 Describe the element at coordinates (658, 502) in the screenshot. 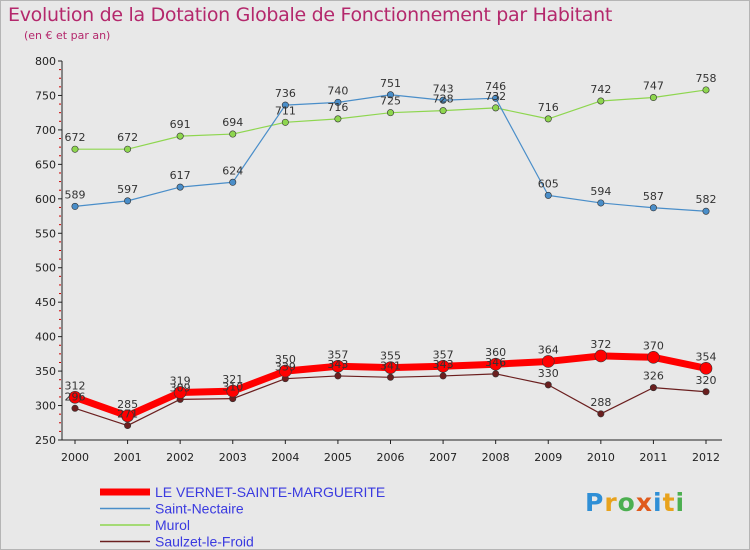

I see `logo-letter: i` at that location.